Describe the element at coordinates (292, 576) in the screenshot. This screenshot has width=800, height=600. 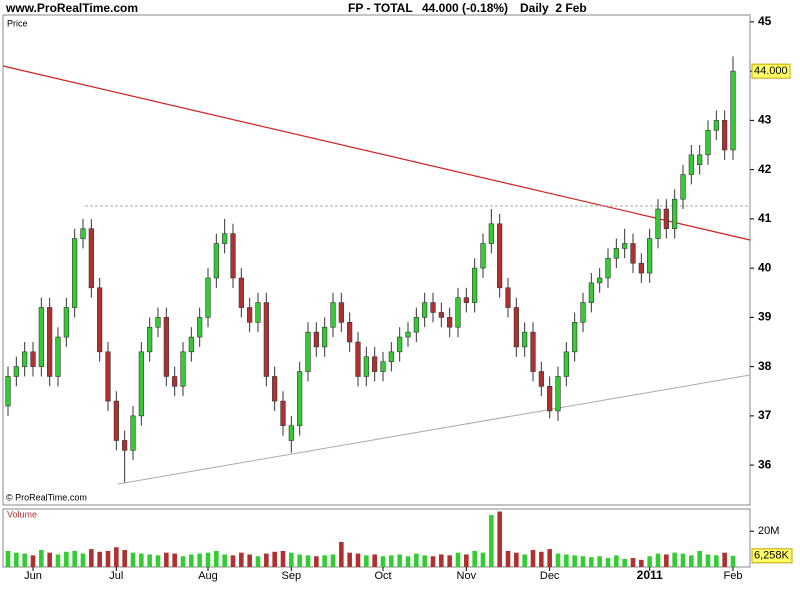
I see `x-tick-label: Sep` at that location.